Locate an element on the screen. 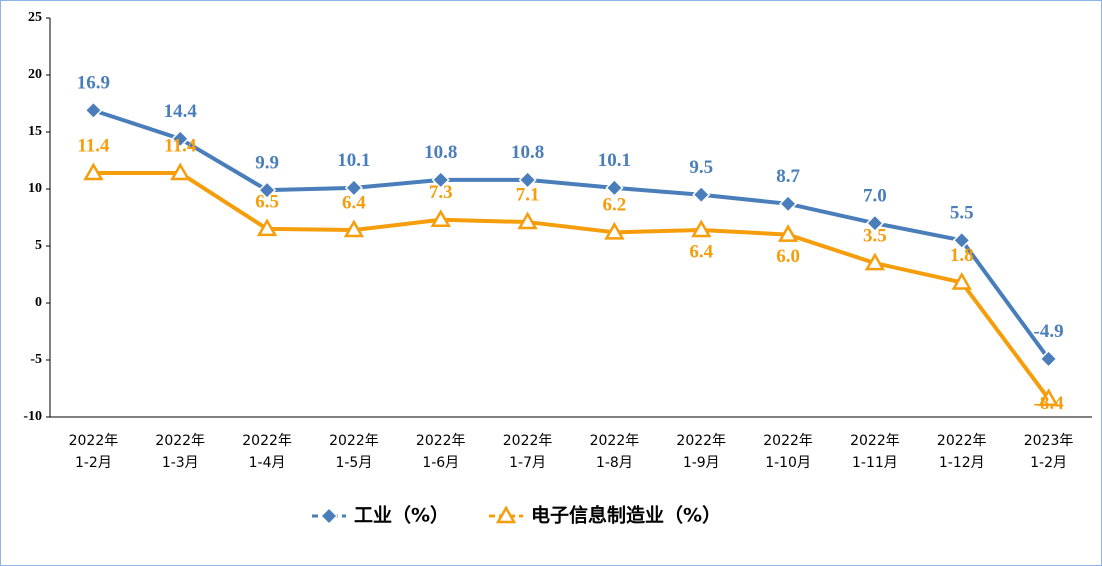 This screenshot has width=1102, height=566. x-tick-label: 1-8月 is located at coordinates (614, 463).